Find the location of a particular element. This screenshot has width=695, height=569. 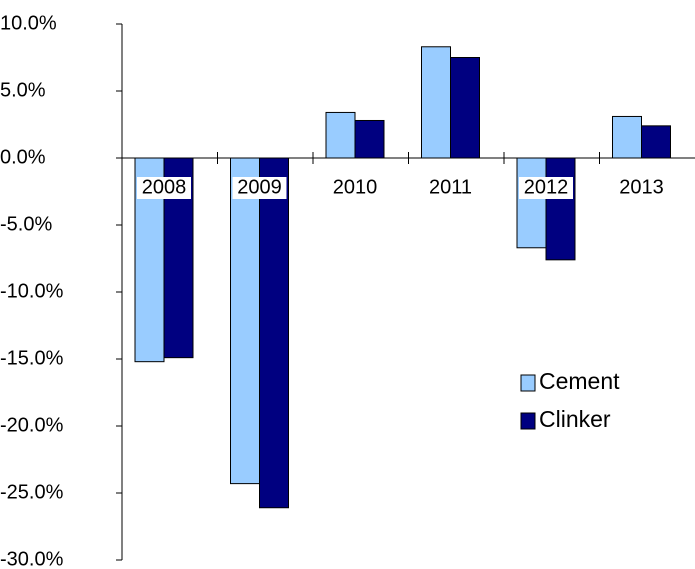

x-tick-label: 2012 is located at coordinates (546, 187).